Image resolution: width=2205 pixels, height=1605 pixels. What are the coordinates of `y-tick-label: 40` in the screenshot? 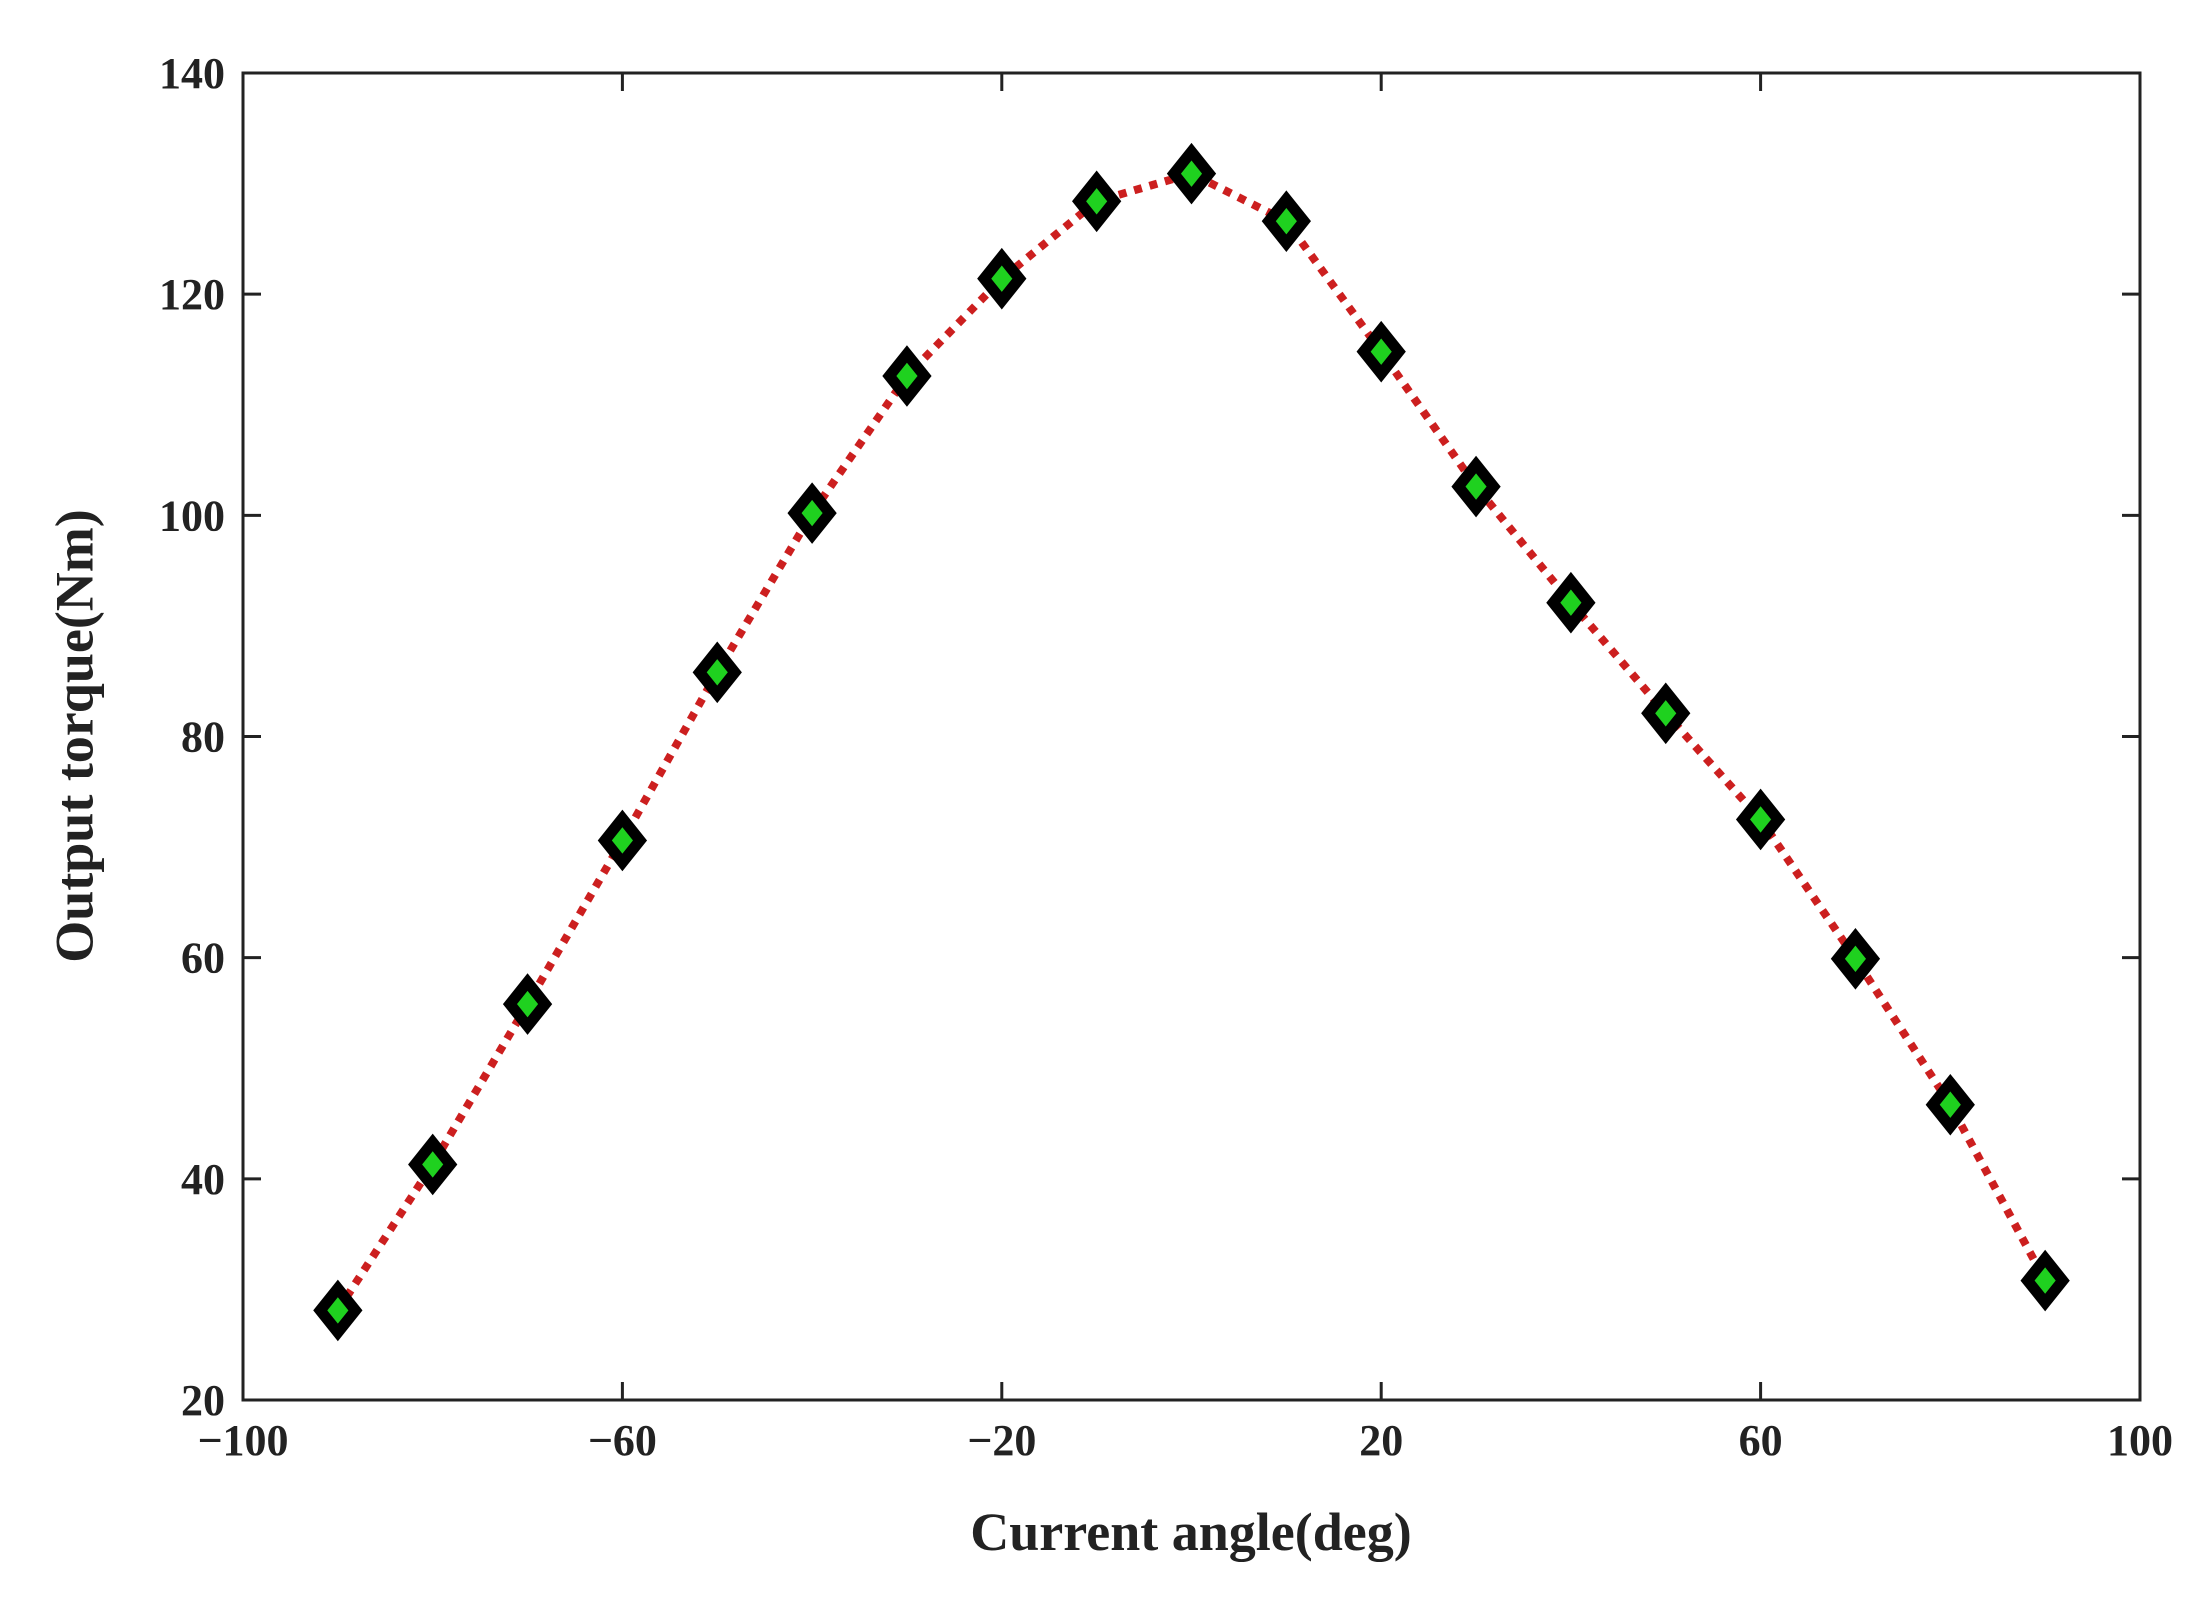 It's located at (203, 1179).